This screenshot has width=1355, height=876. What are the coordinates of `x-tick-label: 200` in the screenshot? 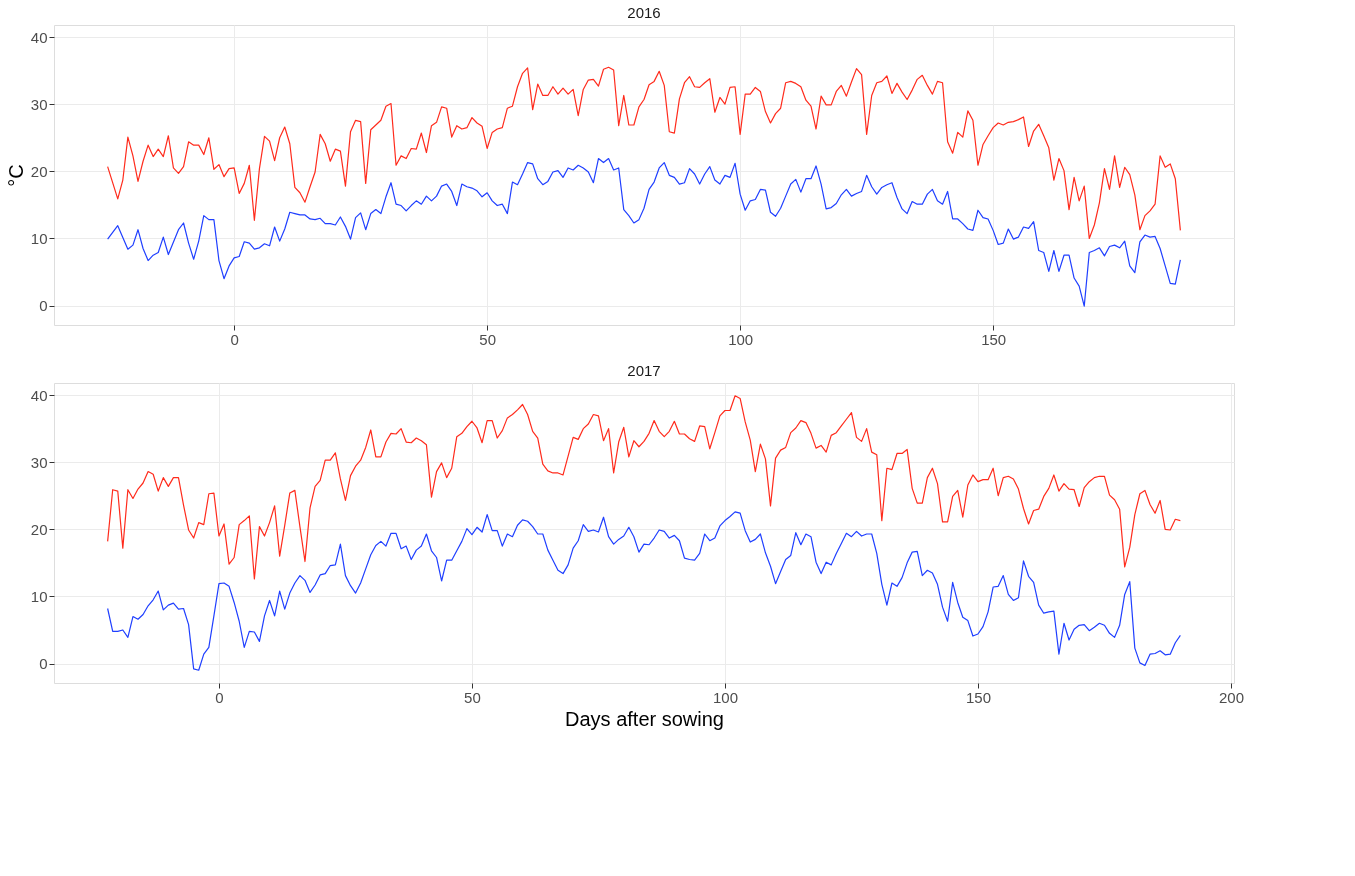 It's located at (1231, 697).